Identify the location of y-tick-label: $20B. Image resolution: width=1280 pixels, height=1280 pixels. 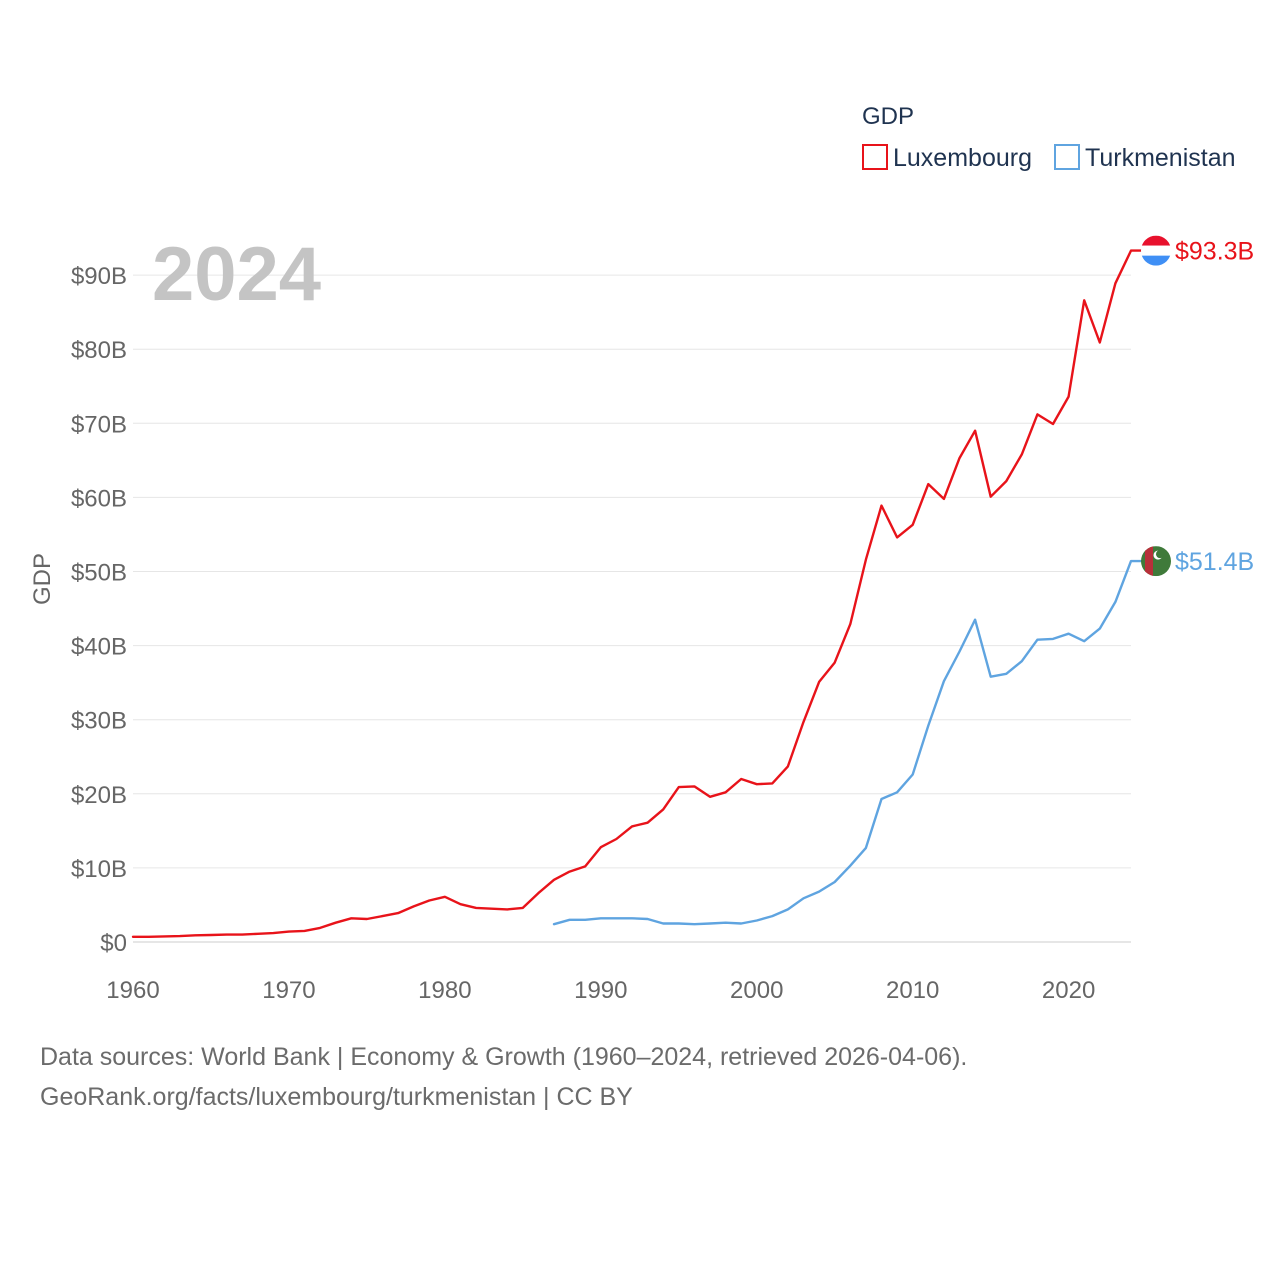
(99, 795).